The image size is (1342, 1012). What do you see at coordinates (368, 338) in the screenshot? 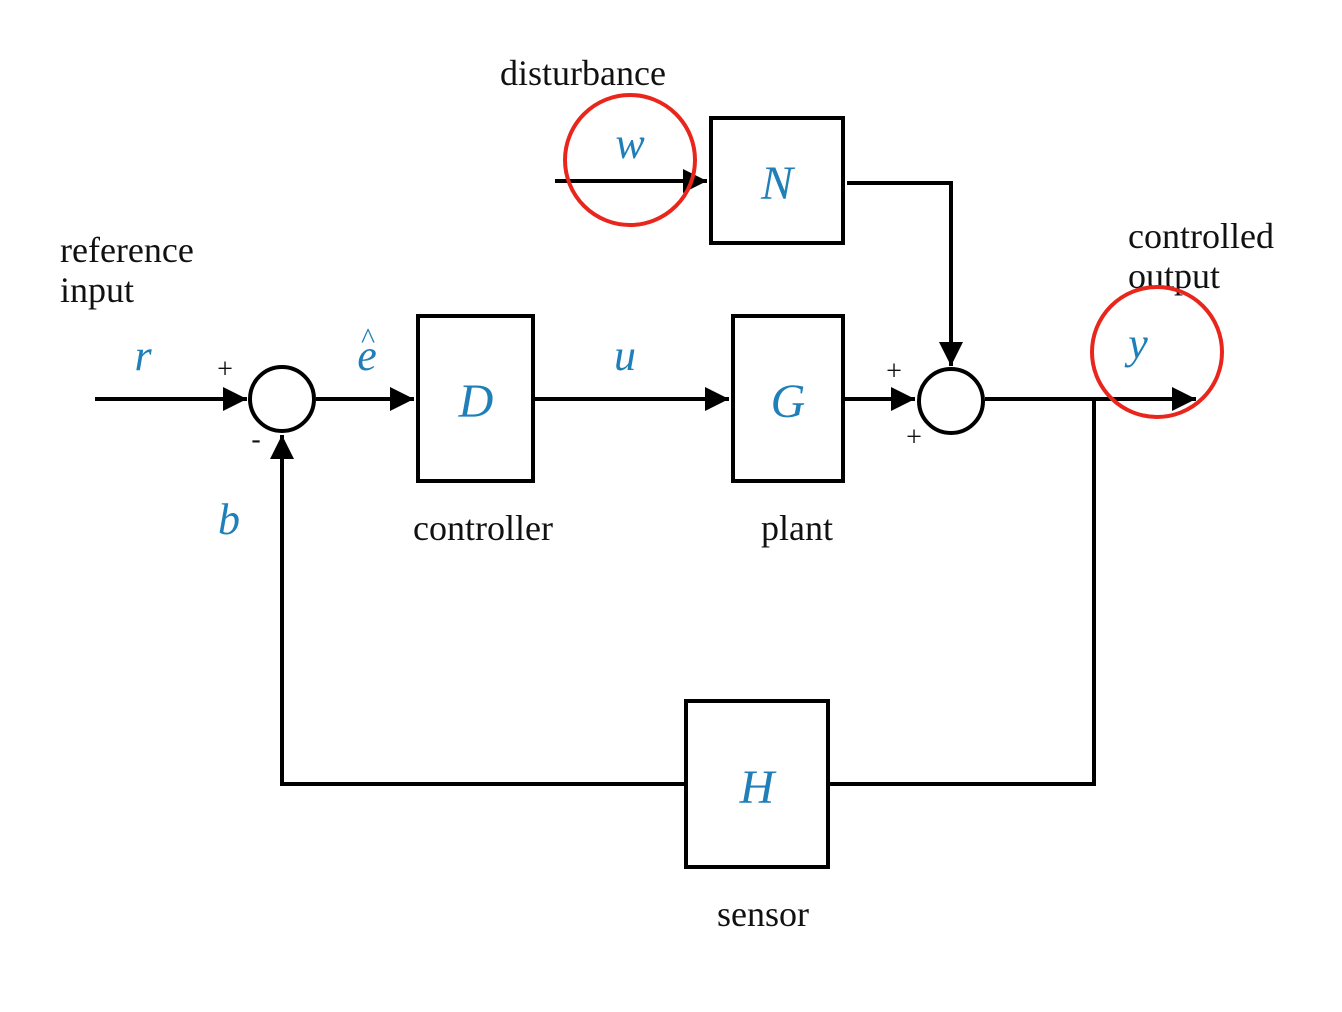
I see `error-signal-hat-accent: ^` at bounding box center [368, 338].